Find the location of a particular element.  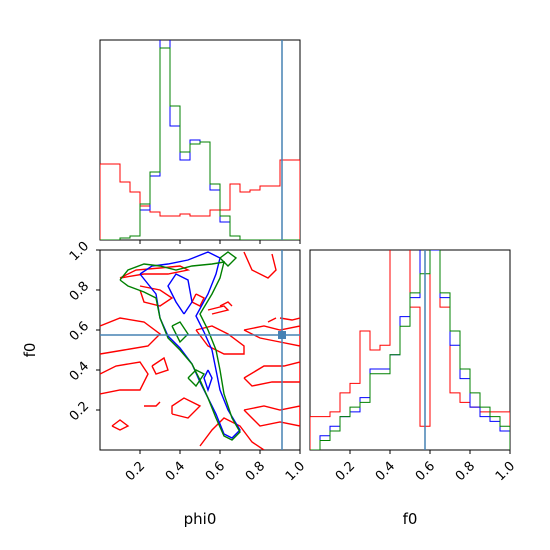

contour-xtick-label-0: 0.2 is located at coordinates (135, 471).